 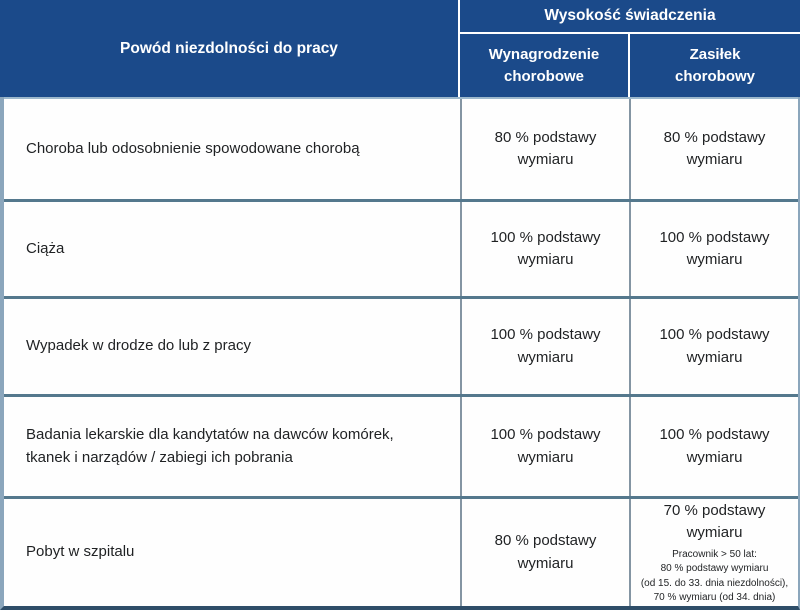 What do you see at coordinates (230, 48) in the screenshot?
I see `header-reason-column: Powód niezdolności do pracy` at bounding box center [230, 48].